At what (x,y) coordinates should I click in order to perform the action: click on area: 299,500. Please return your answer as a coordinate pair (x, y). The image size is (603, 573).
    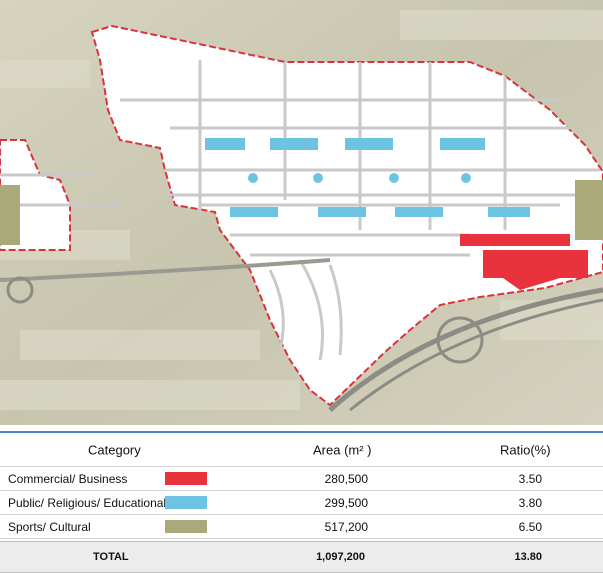
    Looking at the image, I should click on (346, 502).